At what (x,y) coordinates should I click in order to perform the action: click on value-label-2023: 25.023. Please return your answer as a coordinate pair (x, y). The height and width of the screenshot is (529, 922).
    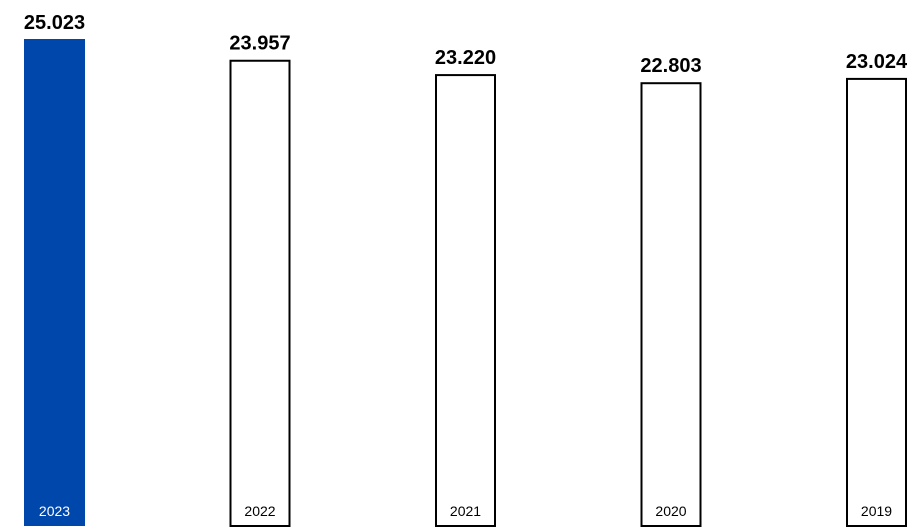
    Looking at the image, I should click on (54, 23).